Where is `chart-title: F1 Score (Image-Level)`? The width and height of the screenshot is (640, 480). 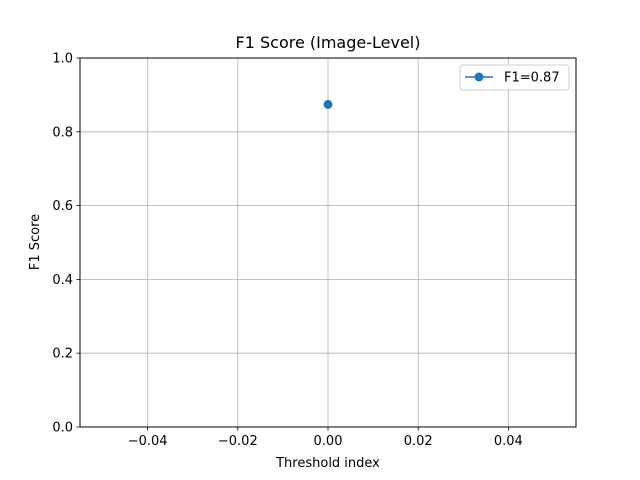
chart-title: F1 Score (Image-Level) is located at coordinates (328, 42).